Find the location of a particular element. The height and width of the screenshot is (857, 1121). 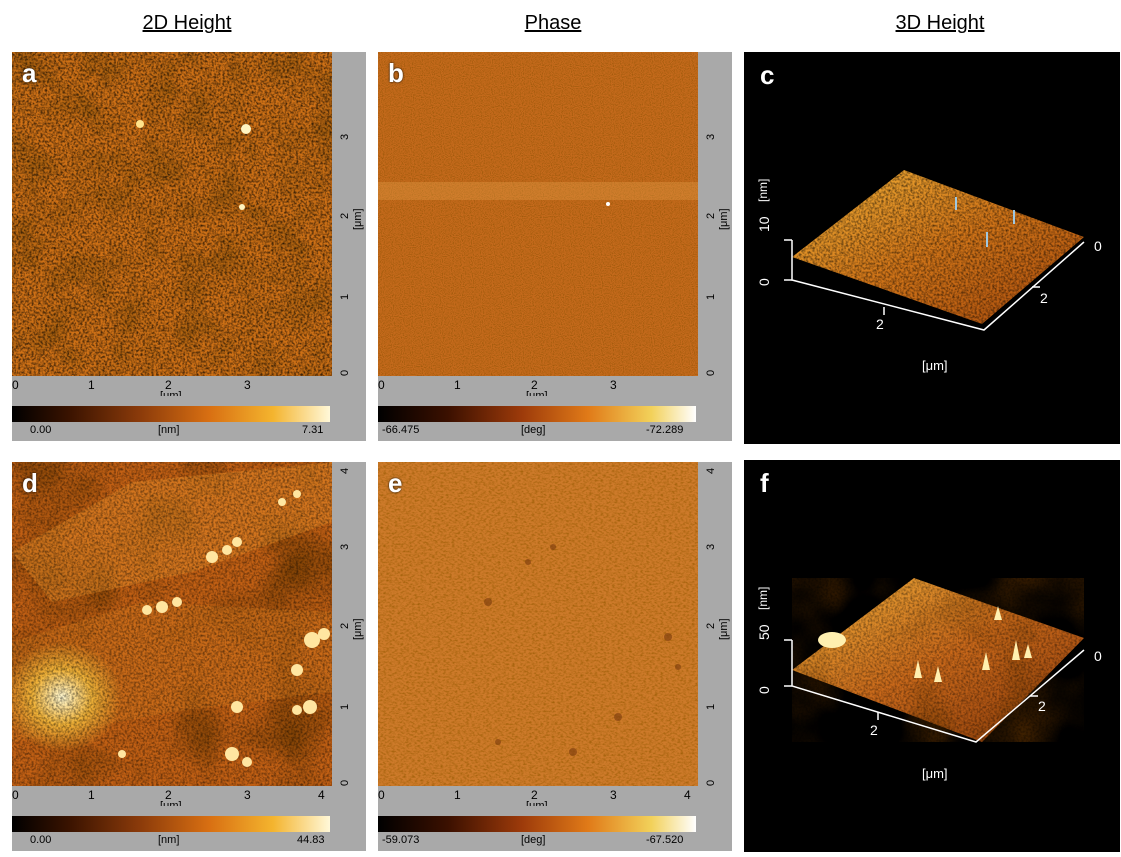

afm-phase-image-e is located at coordinates (538, 624).